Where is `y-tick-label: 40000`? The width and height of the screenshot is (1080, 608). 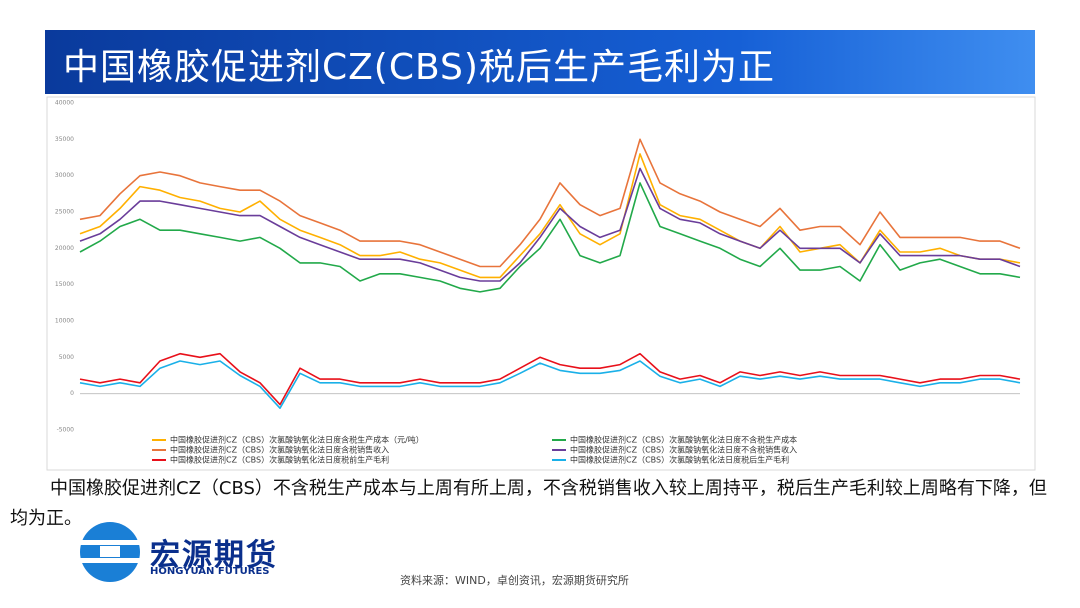 y-tick-label: 40000 is located at coordinates (64, 103).